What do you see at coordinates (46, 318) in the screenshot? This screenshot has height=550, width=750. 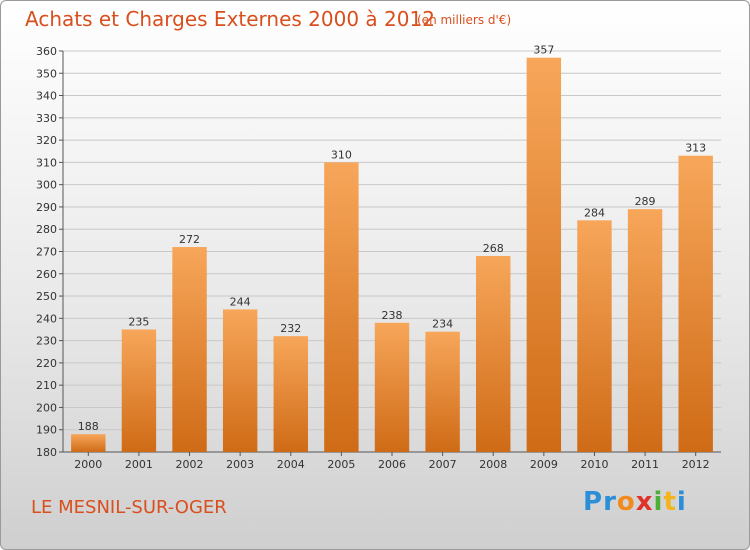 I see `y-tick-label: 240` at bounding box center [46, 318].